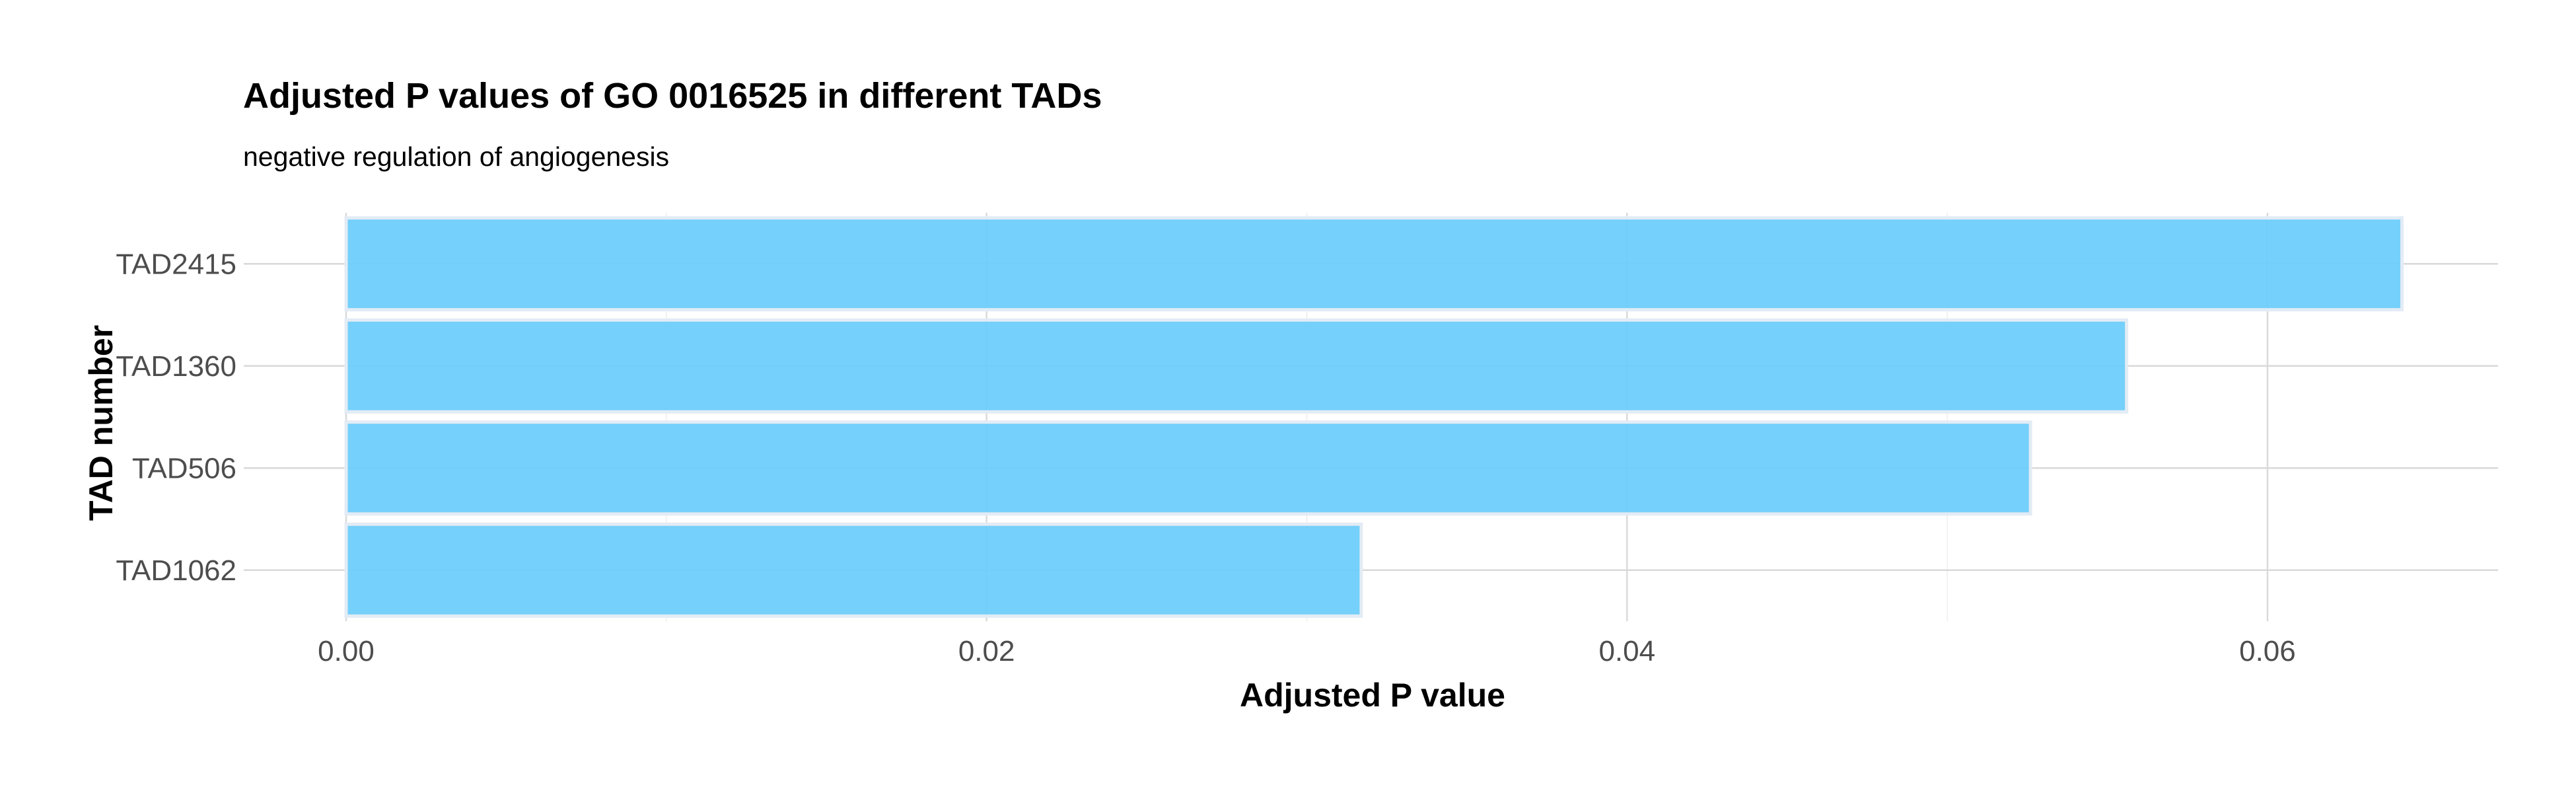 The height and width of the screenshot is (793, 2576). What do you see at coordinates (1627, 651) in the screenshot?
I see `x-tick-label: 0.04` at bounding box center [1627, 651].